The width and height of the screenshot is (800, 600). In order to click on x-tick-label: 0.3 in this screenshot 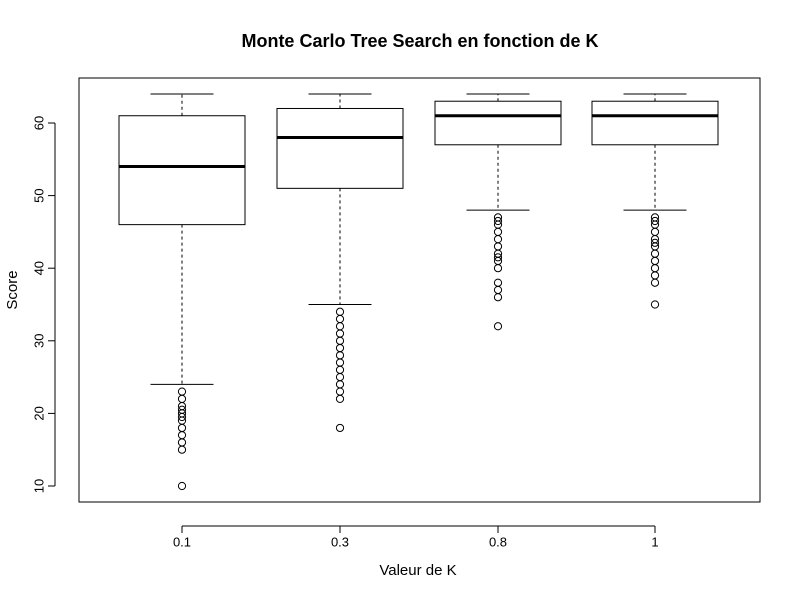, I will do `click(340, 542)`.